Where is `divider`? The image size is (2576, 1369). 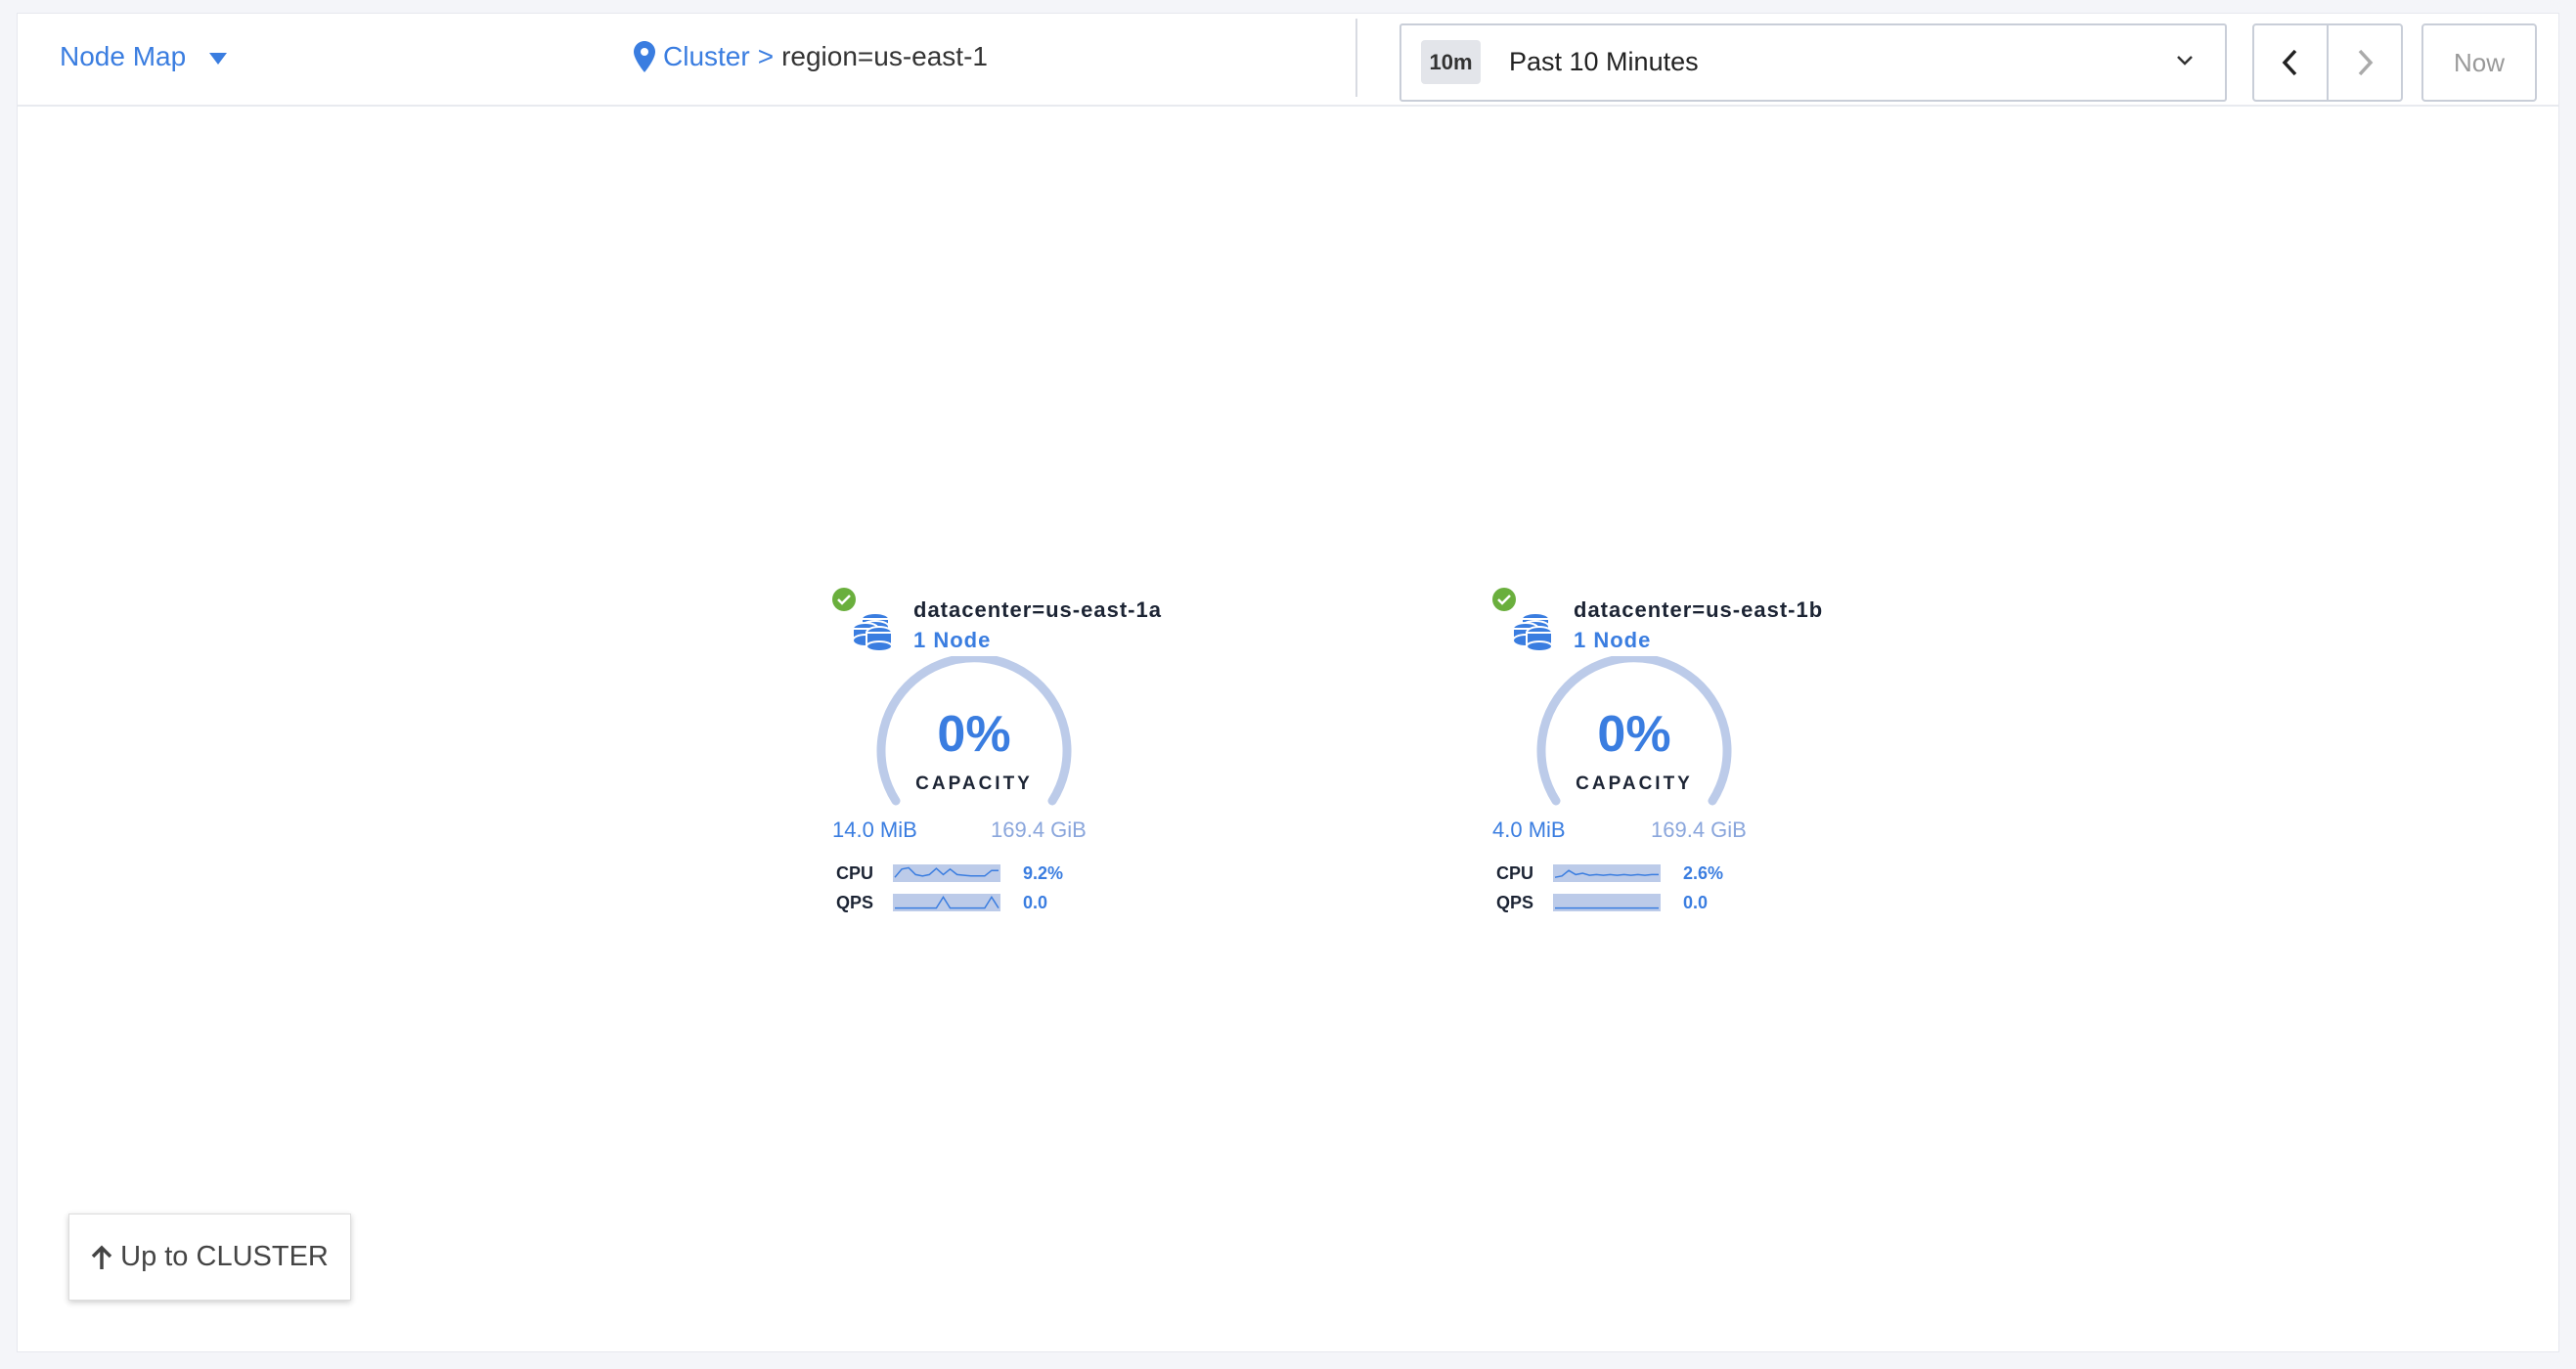
divider is located at coordinates (1356, 58).